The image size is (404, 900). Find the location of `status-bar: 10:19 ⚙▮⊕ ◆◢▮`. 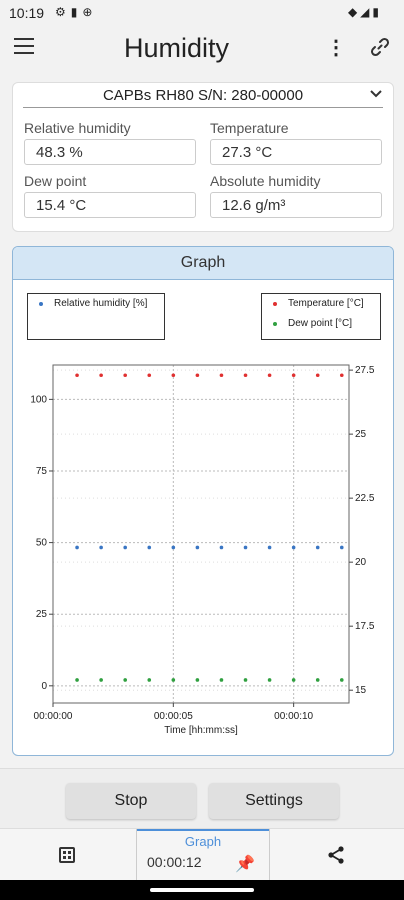

status-bar: 10:19 ⚙▮⊕ ◆◢▮ is located at coordinates (202, 13).